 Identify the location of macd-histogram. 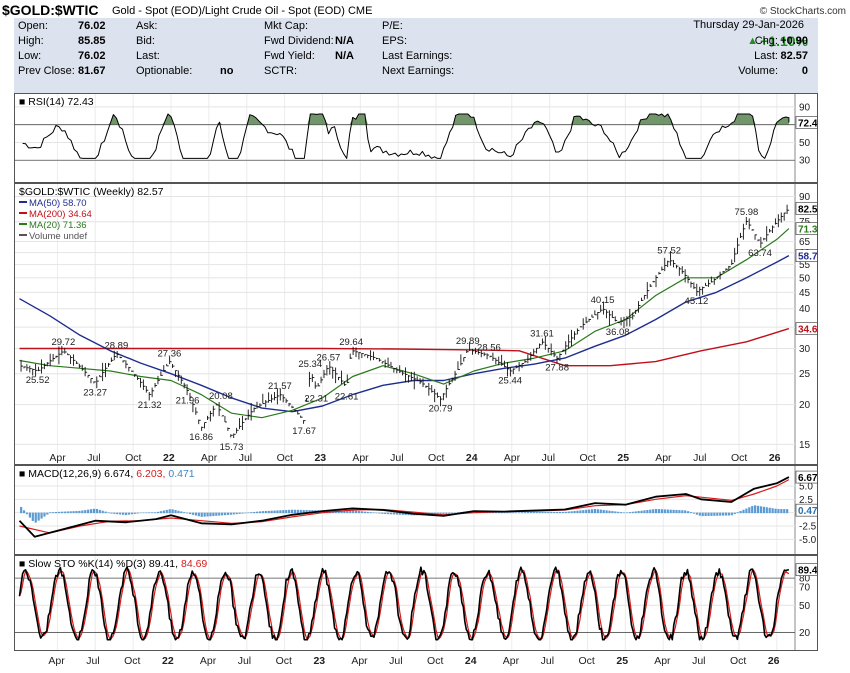
(404, 514).